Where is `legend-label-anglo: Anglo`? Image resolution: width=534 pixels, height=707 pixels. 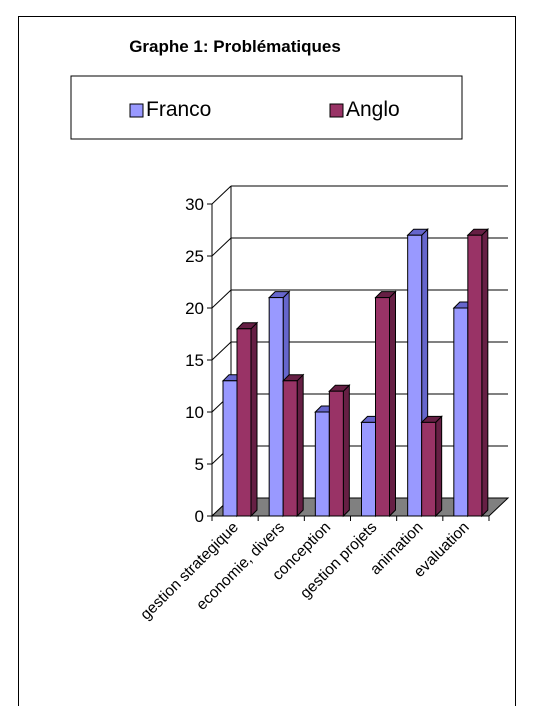 legend-label-anglo: Anglo is located at coordinates (373, 109).